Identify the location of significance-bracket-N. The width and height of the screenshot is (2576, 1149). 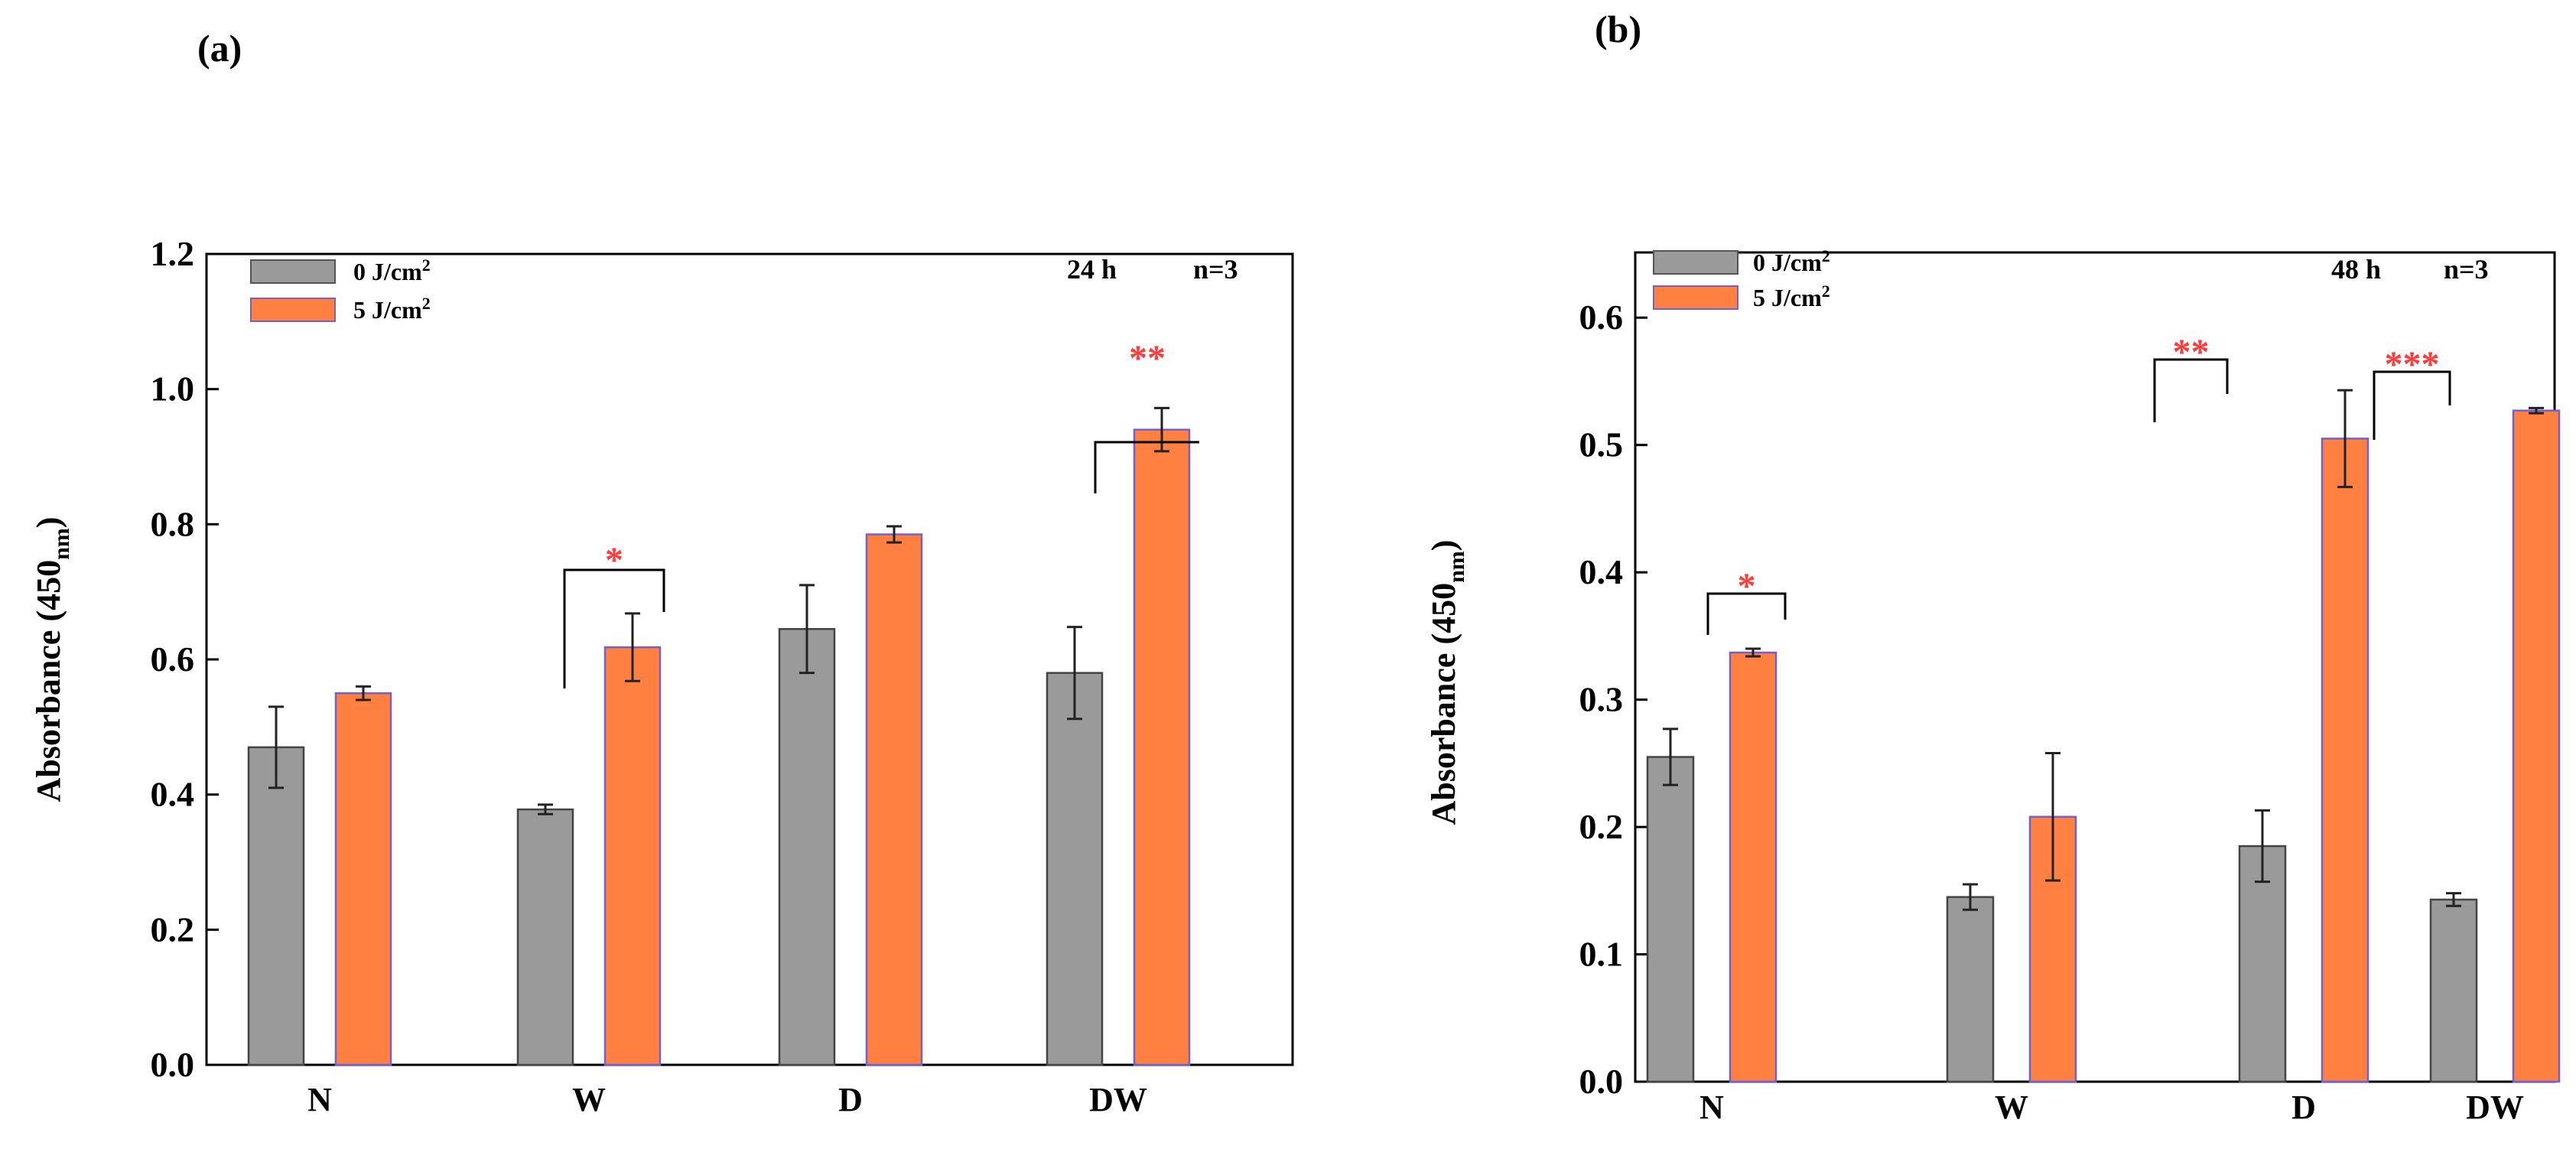
(1746, 614).